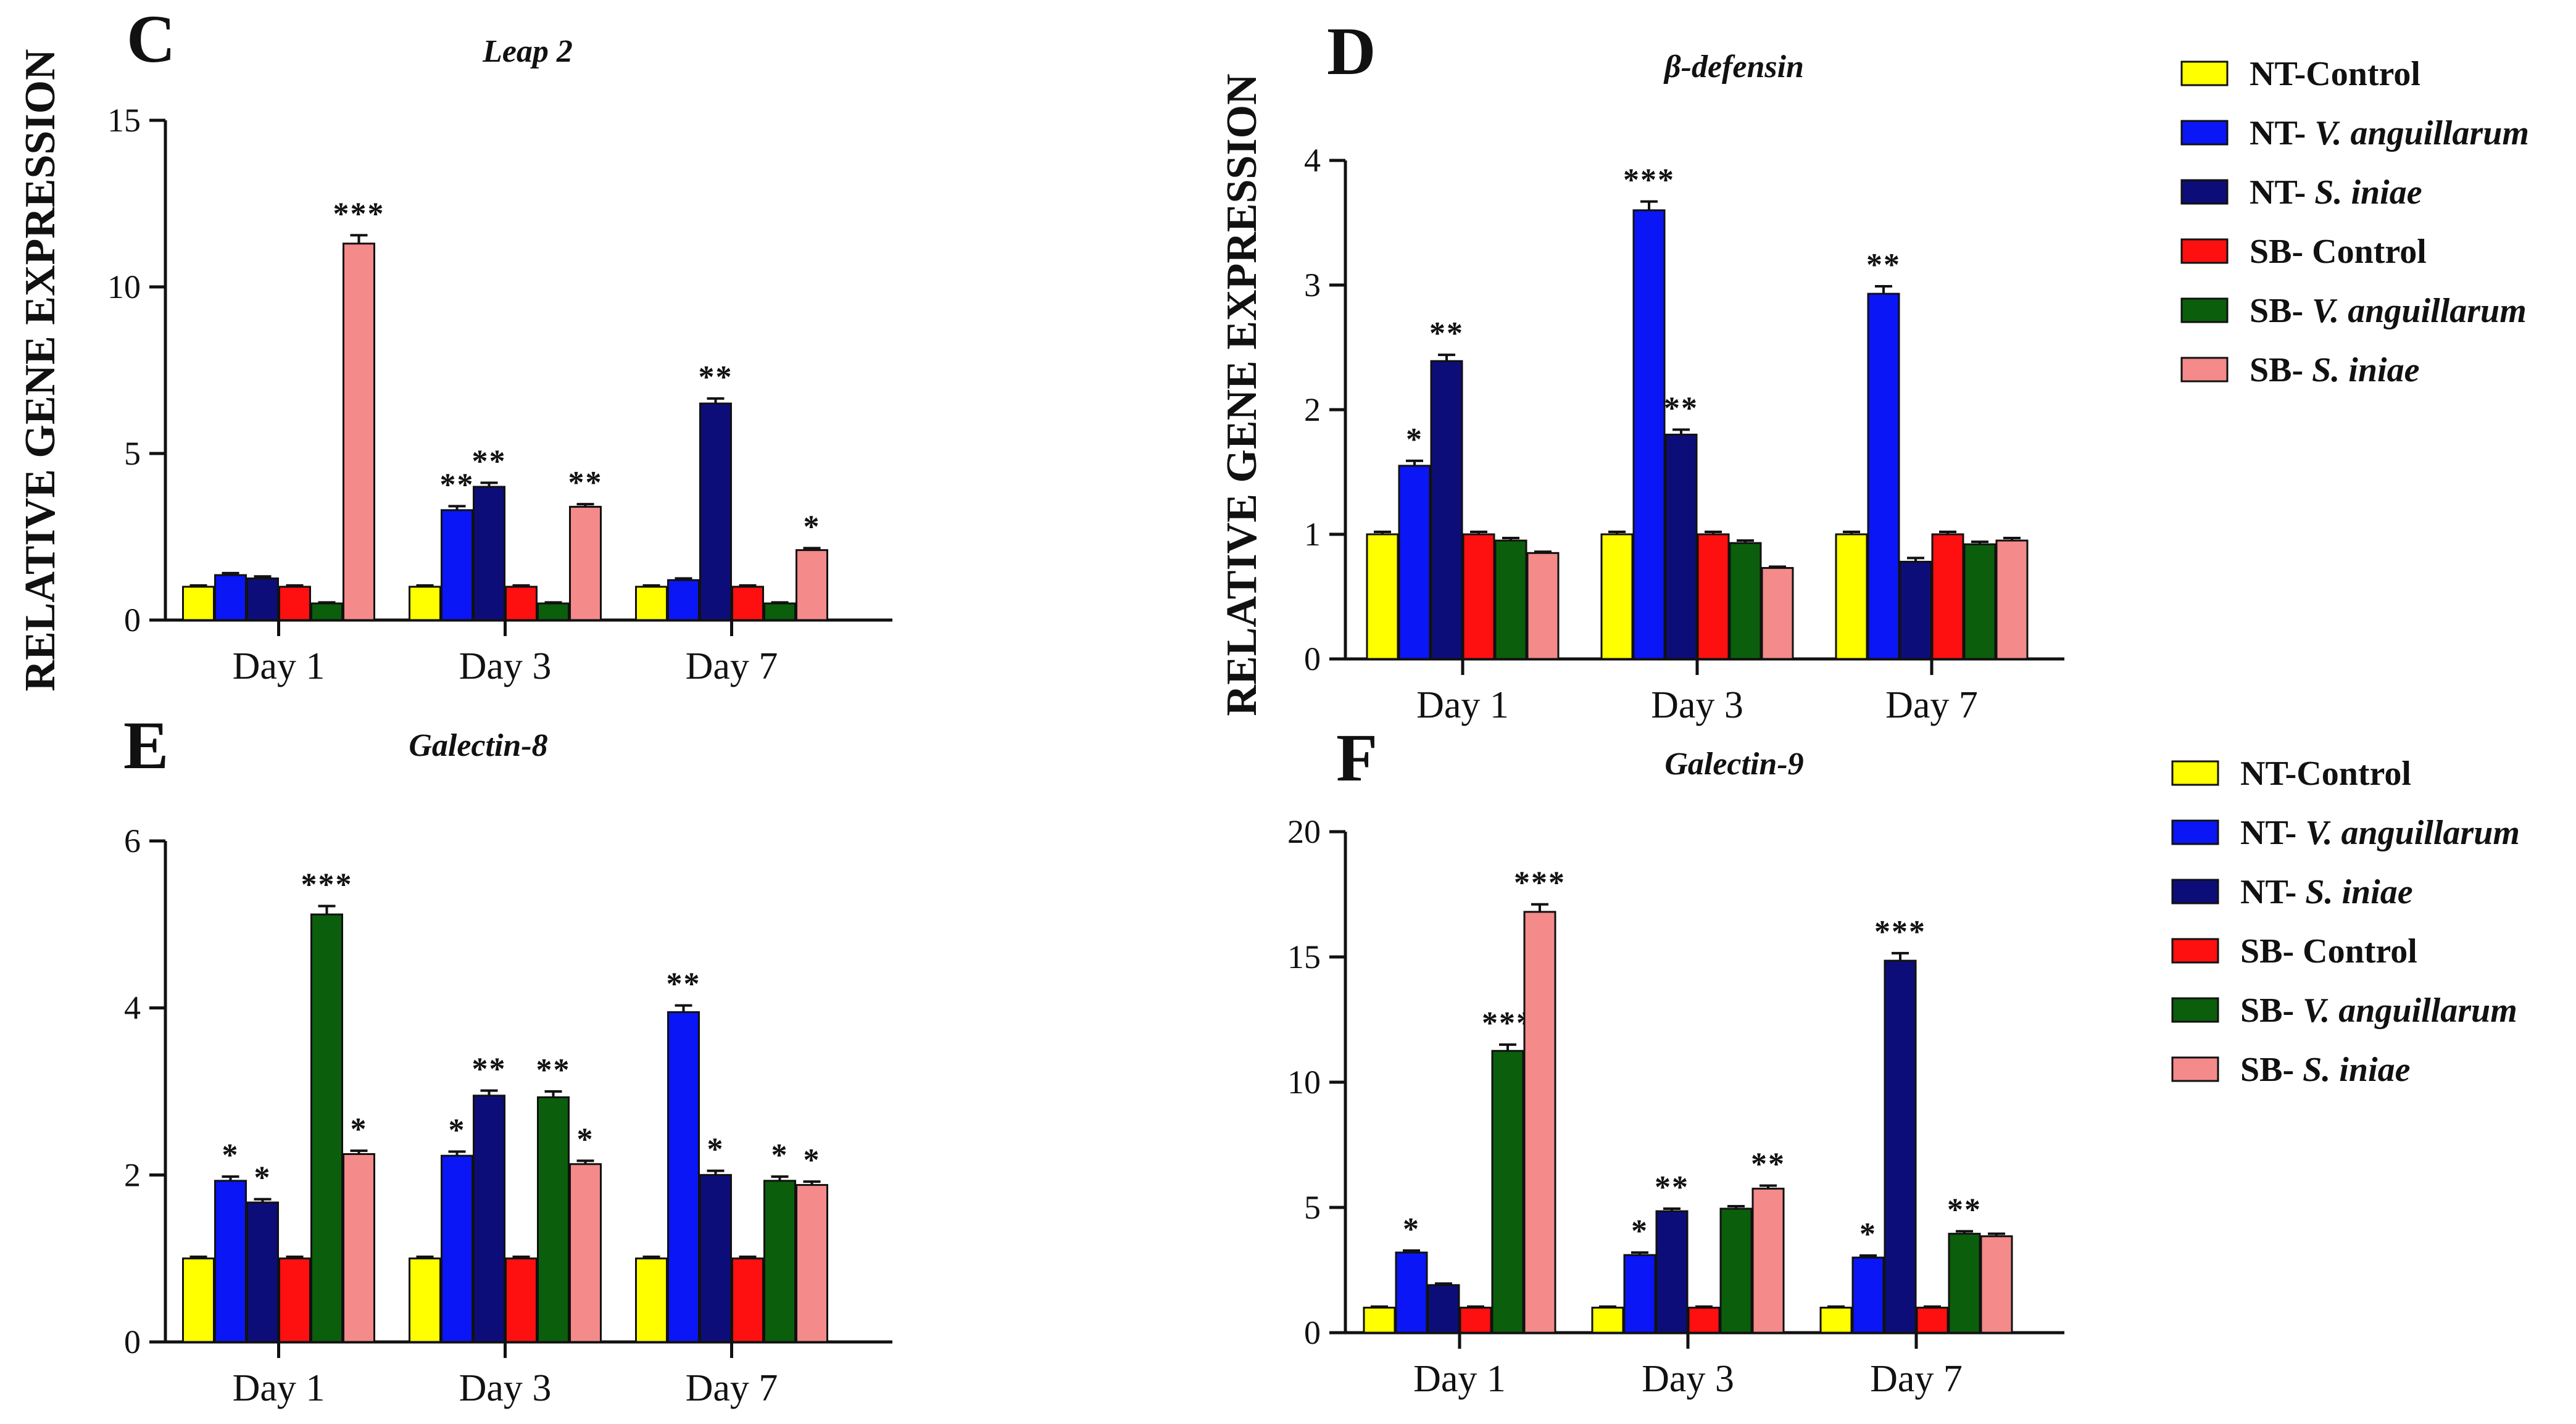 Image resolution: width=2576 pixels, height=1424 pixels. Describe the element at coordinates (1312, 409) in the screenshot. I see `y-tick-label: 2` at that location.